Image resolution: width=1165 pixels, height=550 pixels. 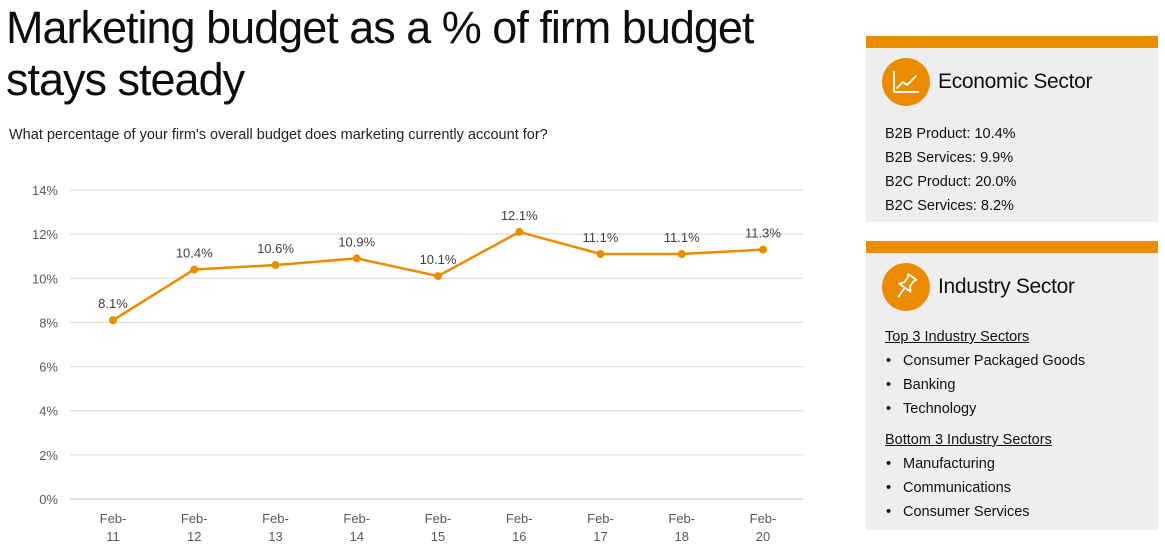 I want to click on economic-sector-header: Economic Sector, so click(x=1012, y=77).